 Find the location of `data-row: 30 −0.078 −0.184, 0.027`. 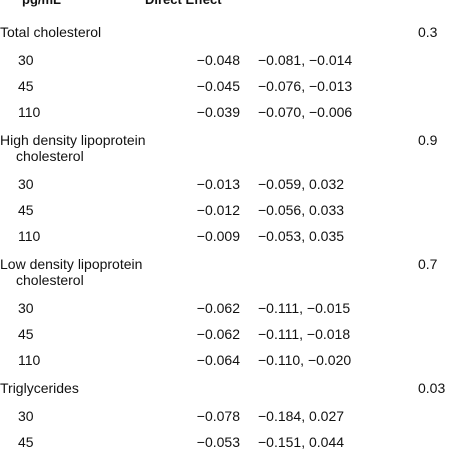

data-row: 30 −0.078 −0.184, 0.027 is located at coordinates (237, 416).